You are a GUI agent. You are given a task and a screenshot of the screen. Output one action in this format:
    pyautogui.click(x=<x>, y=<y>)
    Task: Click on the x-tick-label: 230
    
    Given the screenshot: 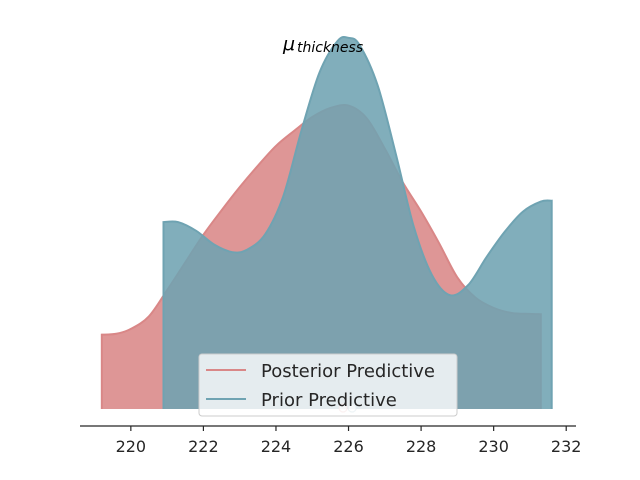 What is the action you would take?
    pyautogui.click(x=493, y=446)
    